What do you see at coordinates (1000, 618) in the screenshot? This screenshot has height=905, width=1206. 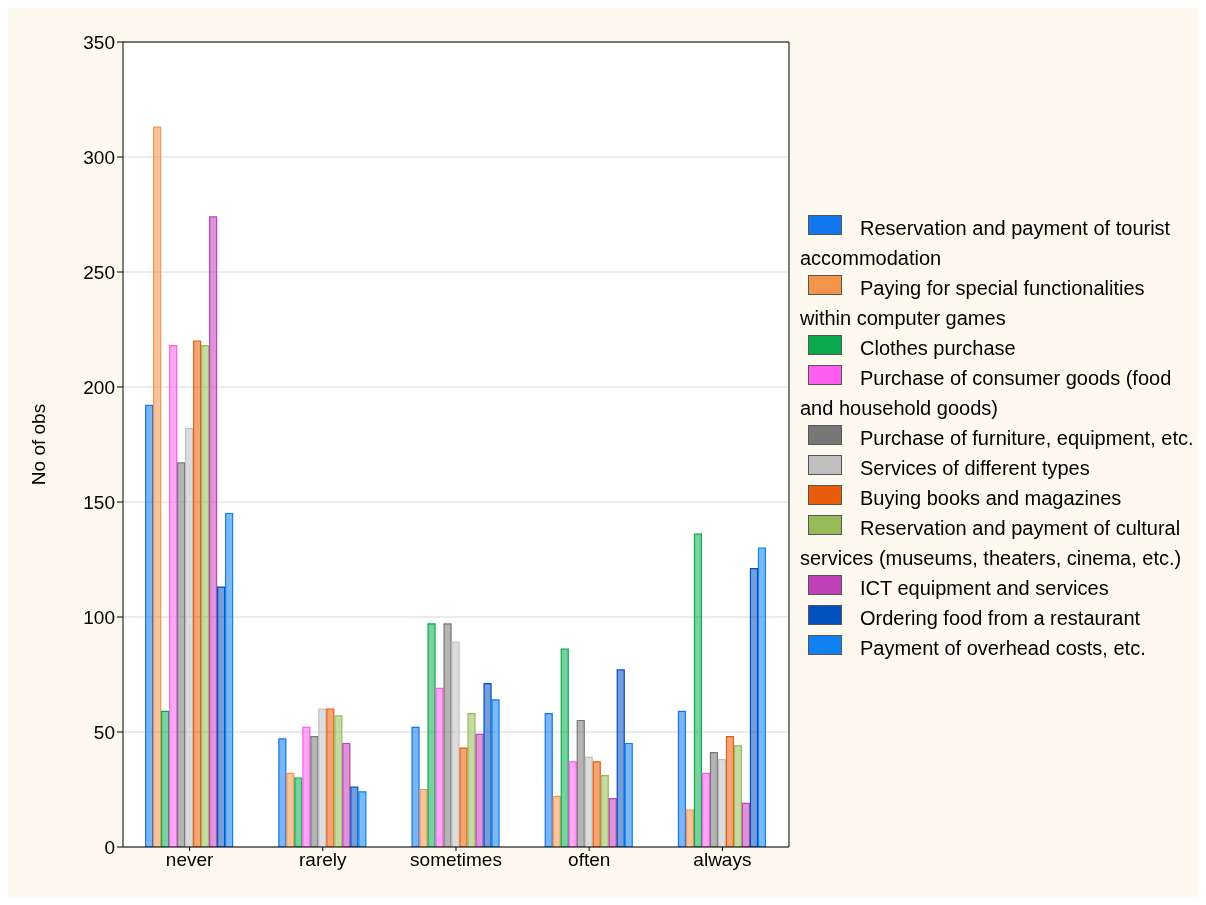 I see `legend-label: Ordering food from a restaurant` at bounding box center [1000, 618].